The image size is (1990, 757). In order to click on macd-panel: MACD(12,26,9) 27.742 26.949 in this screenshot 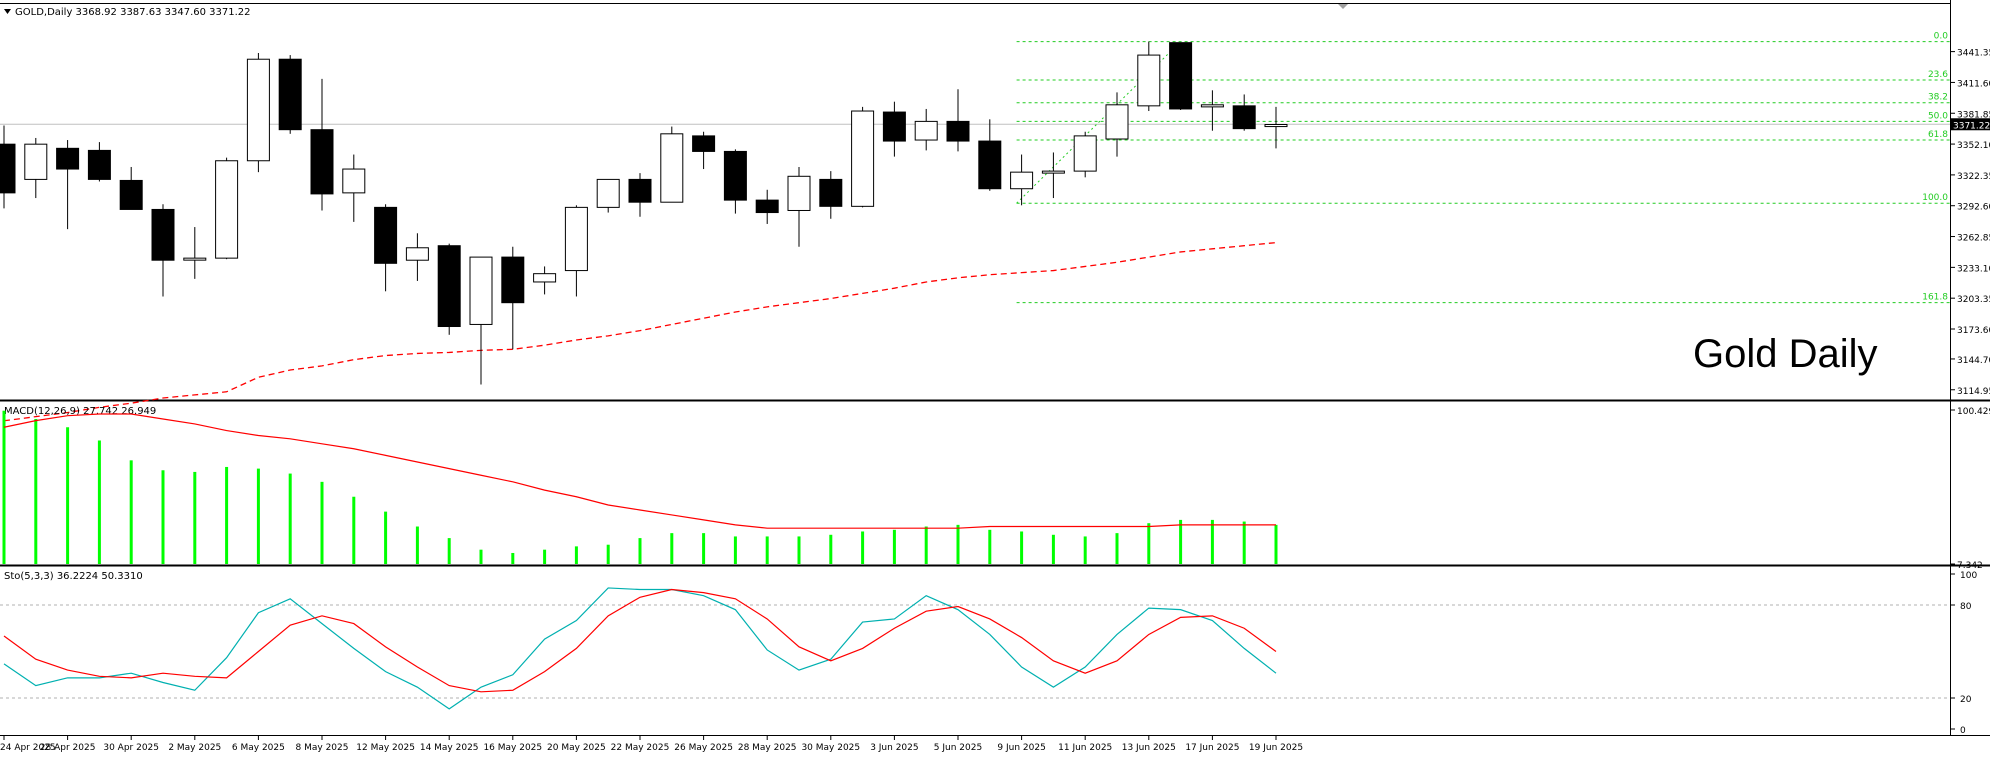, I will do `click(80, 411)`.